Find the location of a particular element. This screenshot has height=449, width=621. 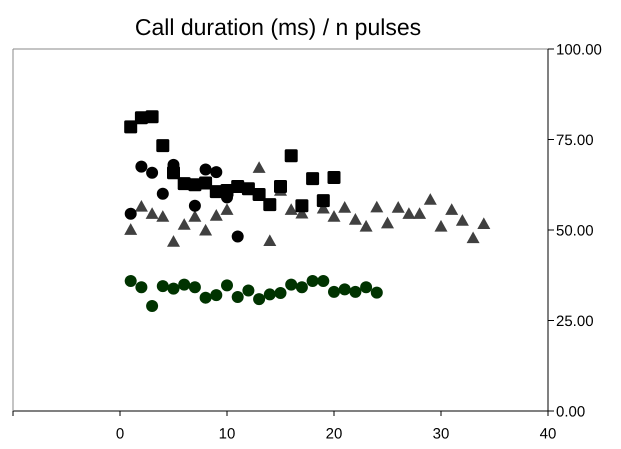

y-tick-label: 75.00 is located at coordinates (575, 140).